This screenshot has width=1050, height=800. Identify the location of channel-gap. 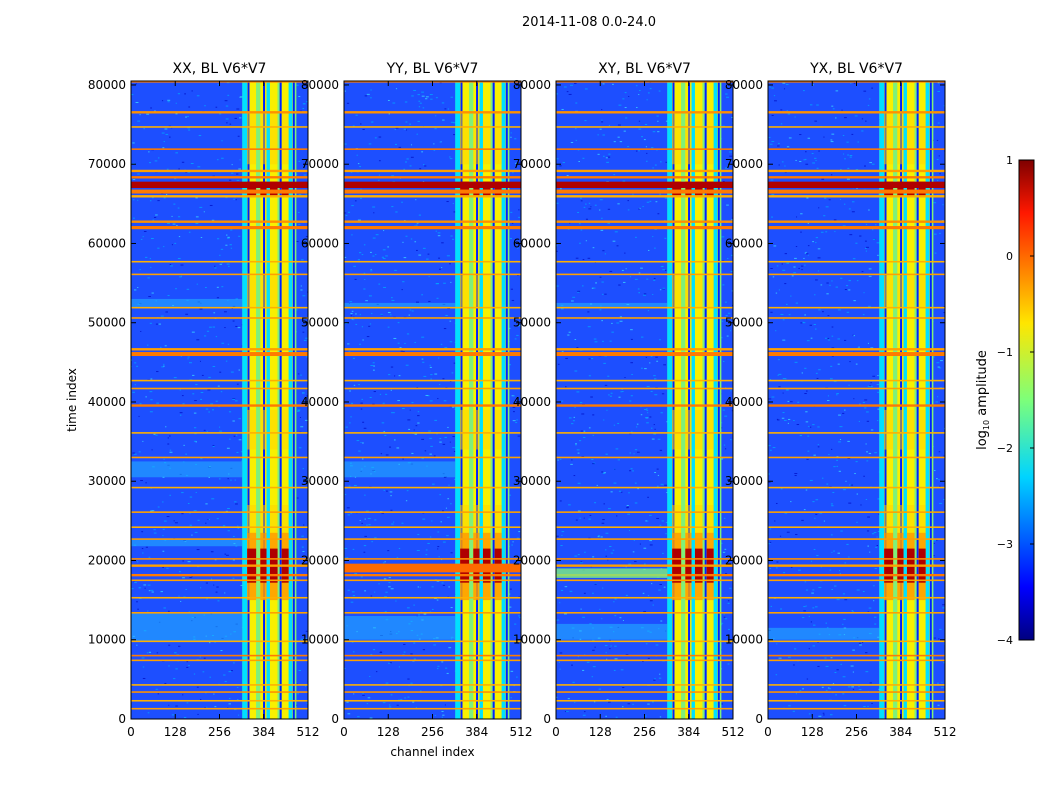
(718, 400).